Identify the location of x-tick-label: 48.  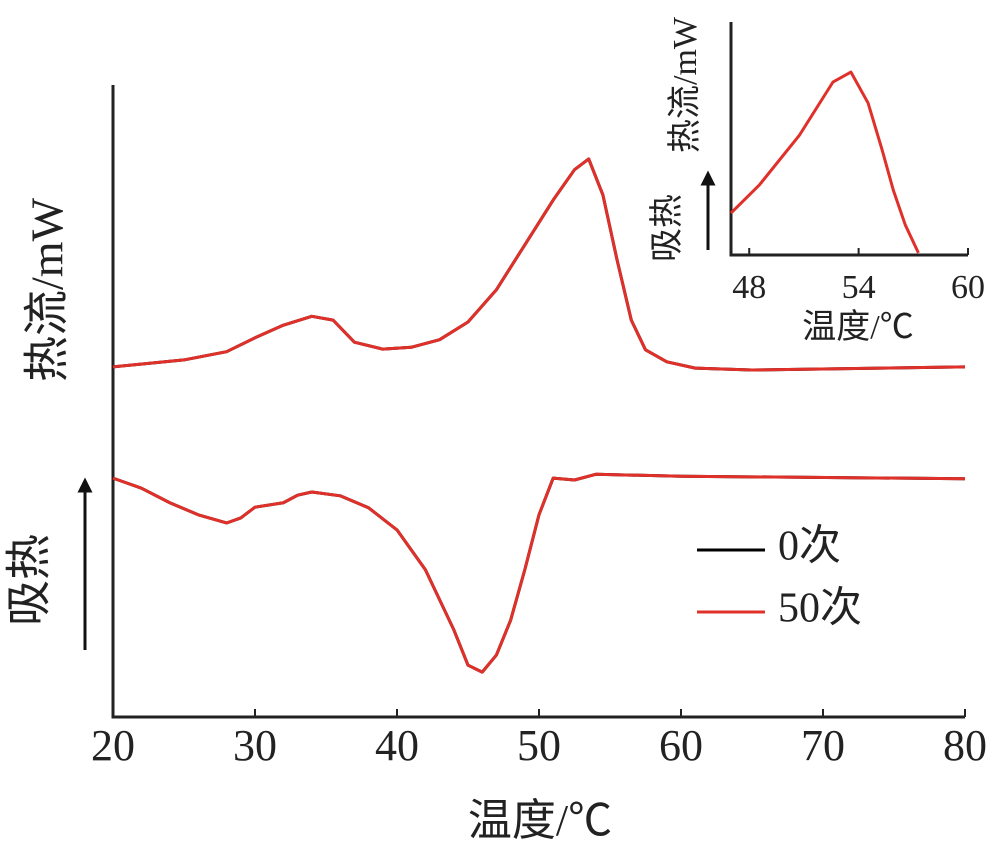
(749, 287).